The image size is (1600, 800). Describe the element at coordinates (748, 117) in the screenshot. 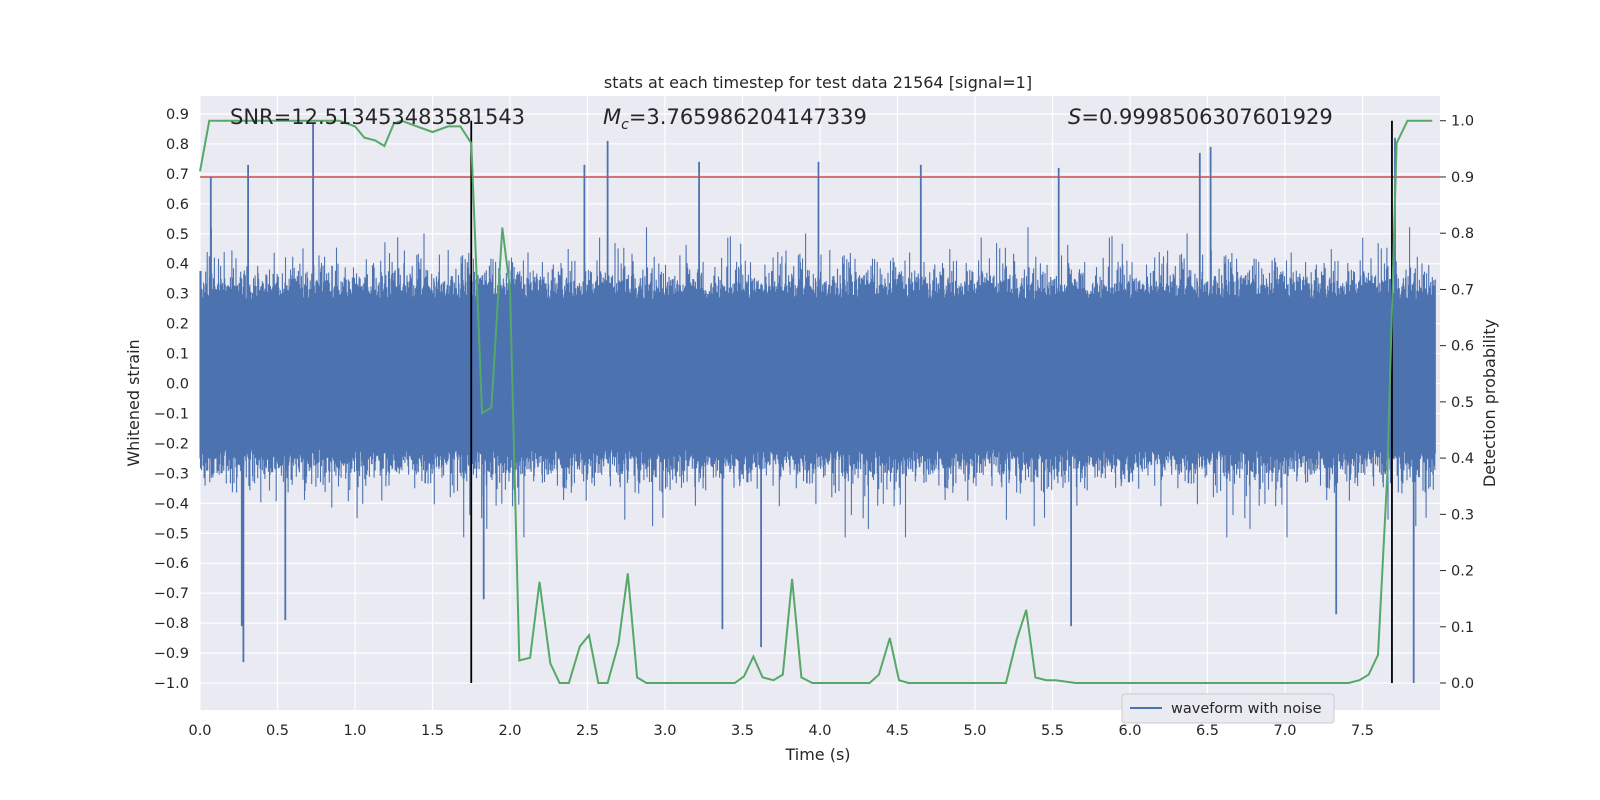

I see `chirp-mass-value: =3.765986204147339` at that location.